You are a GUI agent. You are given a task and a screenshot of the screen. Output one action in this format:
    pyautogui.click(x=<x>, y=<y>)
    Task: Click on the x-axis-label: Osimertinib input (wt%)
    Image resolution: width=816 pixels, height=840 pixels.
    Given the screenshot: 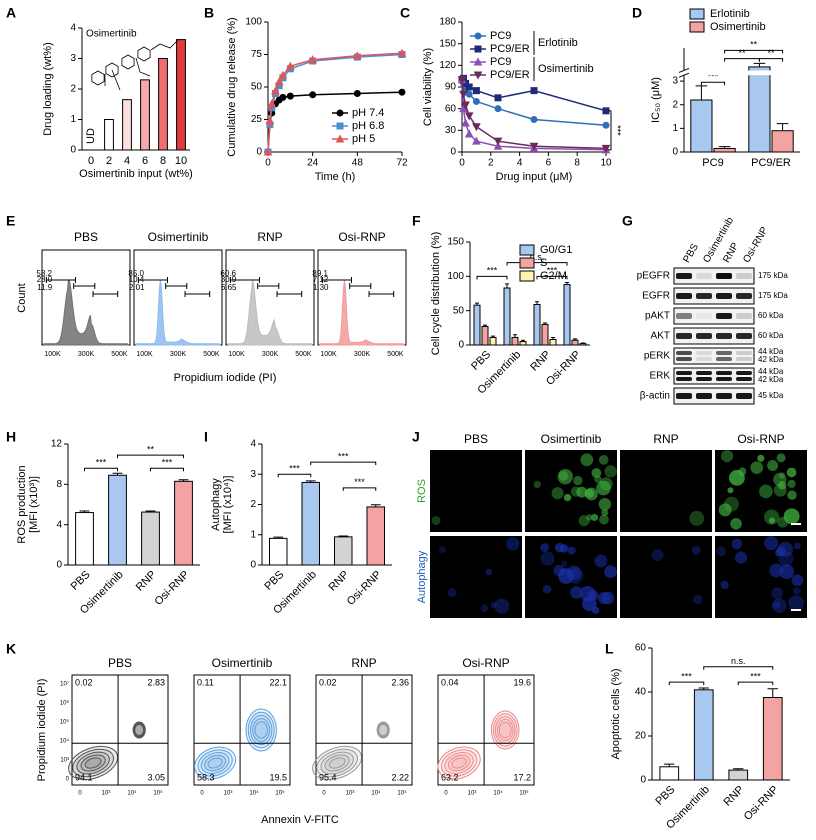 What is the action you would take?
    pyautogui.click(x=136, y=174)
    